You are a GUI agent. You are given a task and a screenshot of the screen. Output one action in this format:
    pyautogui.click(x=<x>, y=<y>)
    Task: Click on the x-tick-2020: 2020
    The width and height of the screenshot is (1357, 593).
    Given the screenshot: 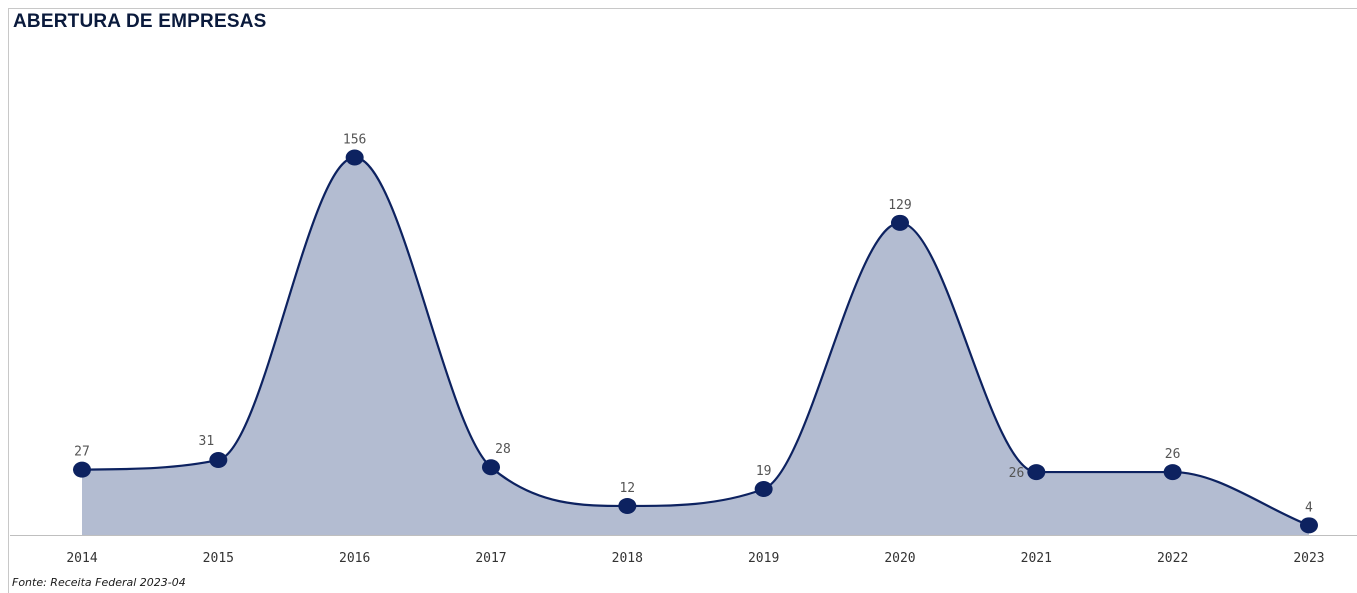 What is the action you would take?
    pyautogui.click(x=899, y=558)
    